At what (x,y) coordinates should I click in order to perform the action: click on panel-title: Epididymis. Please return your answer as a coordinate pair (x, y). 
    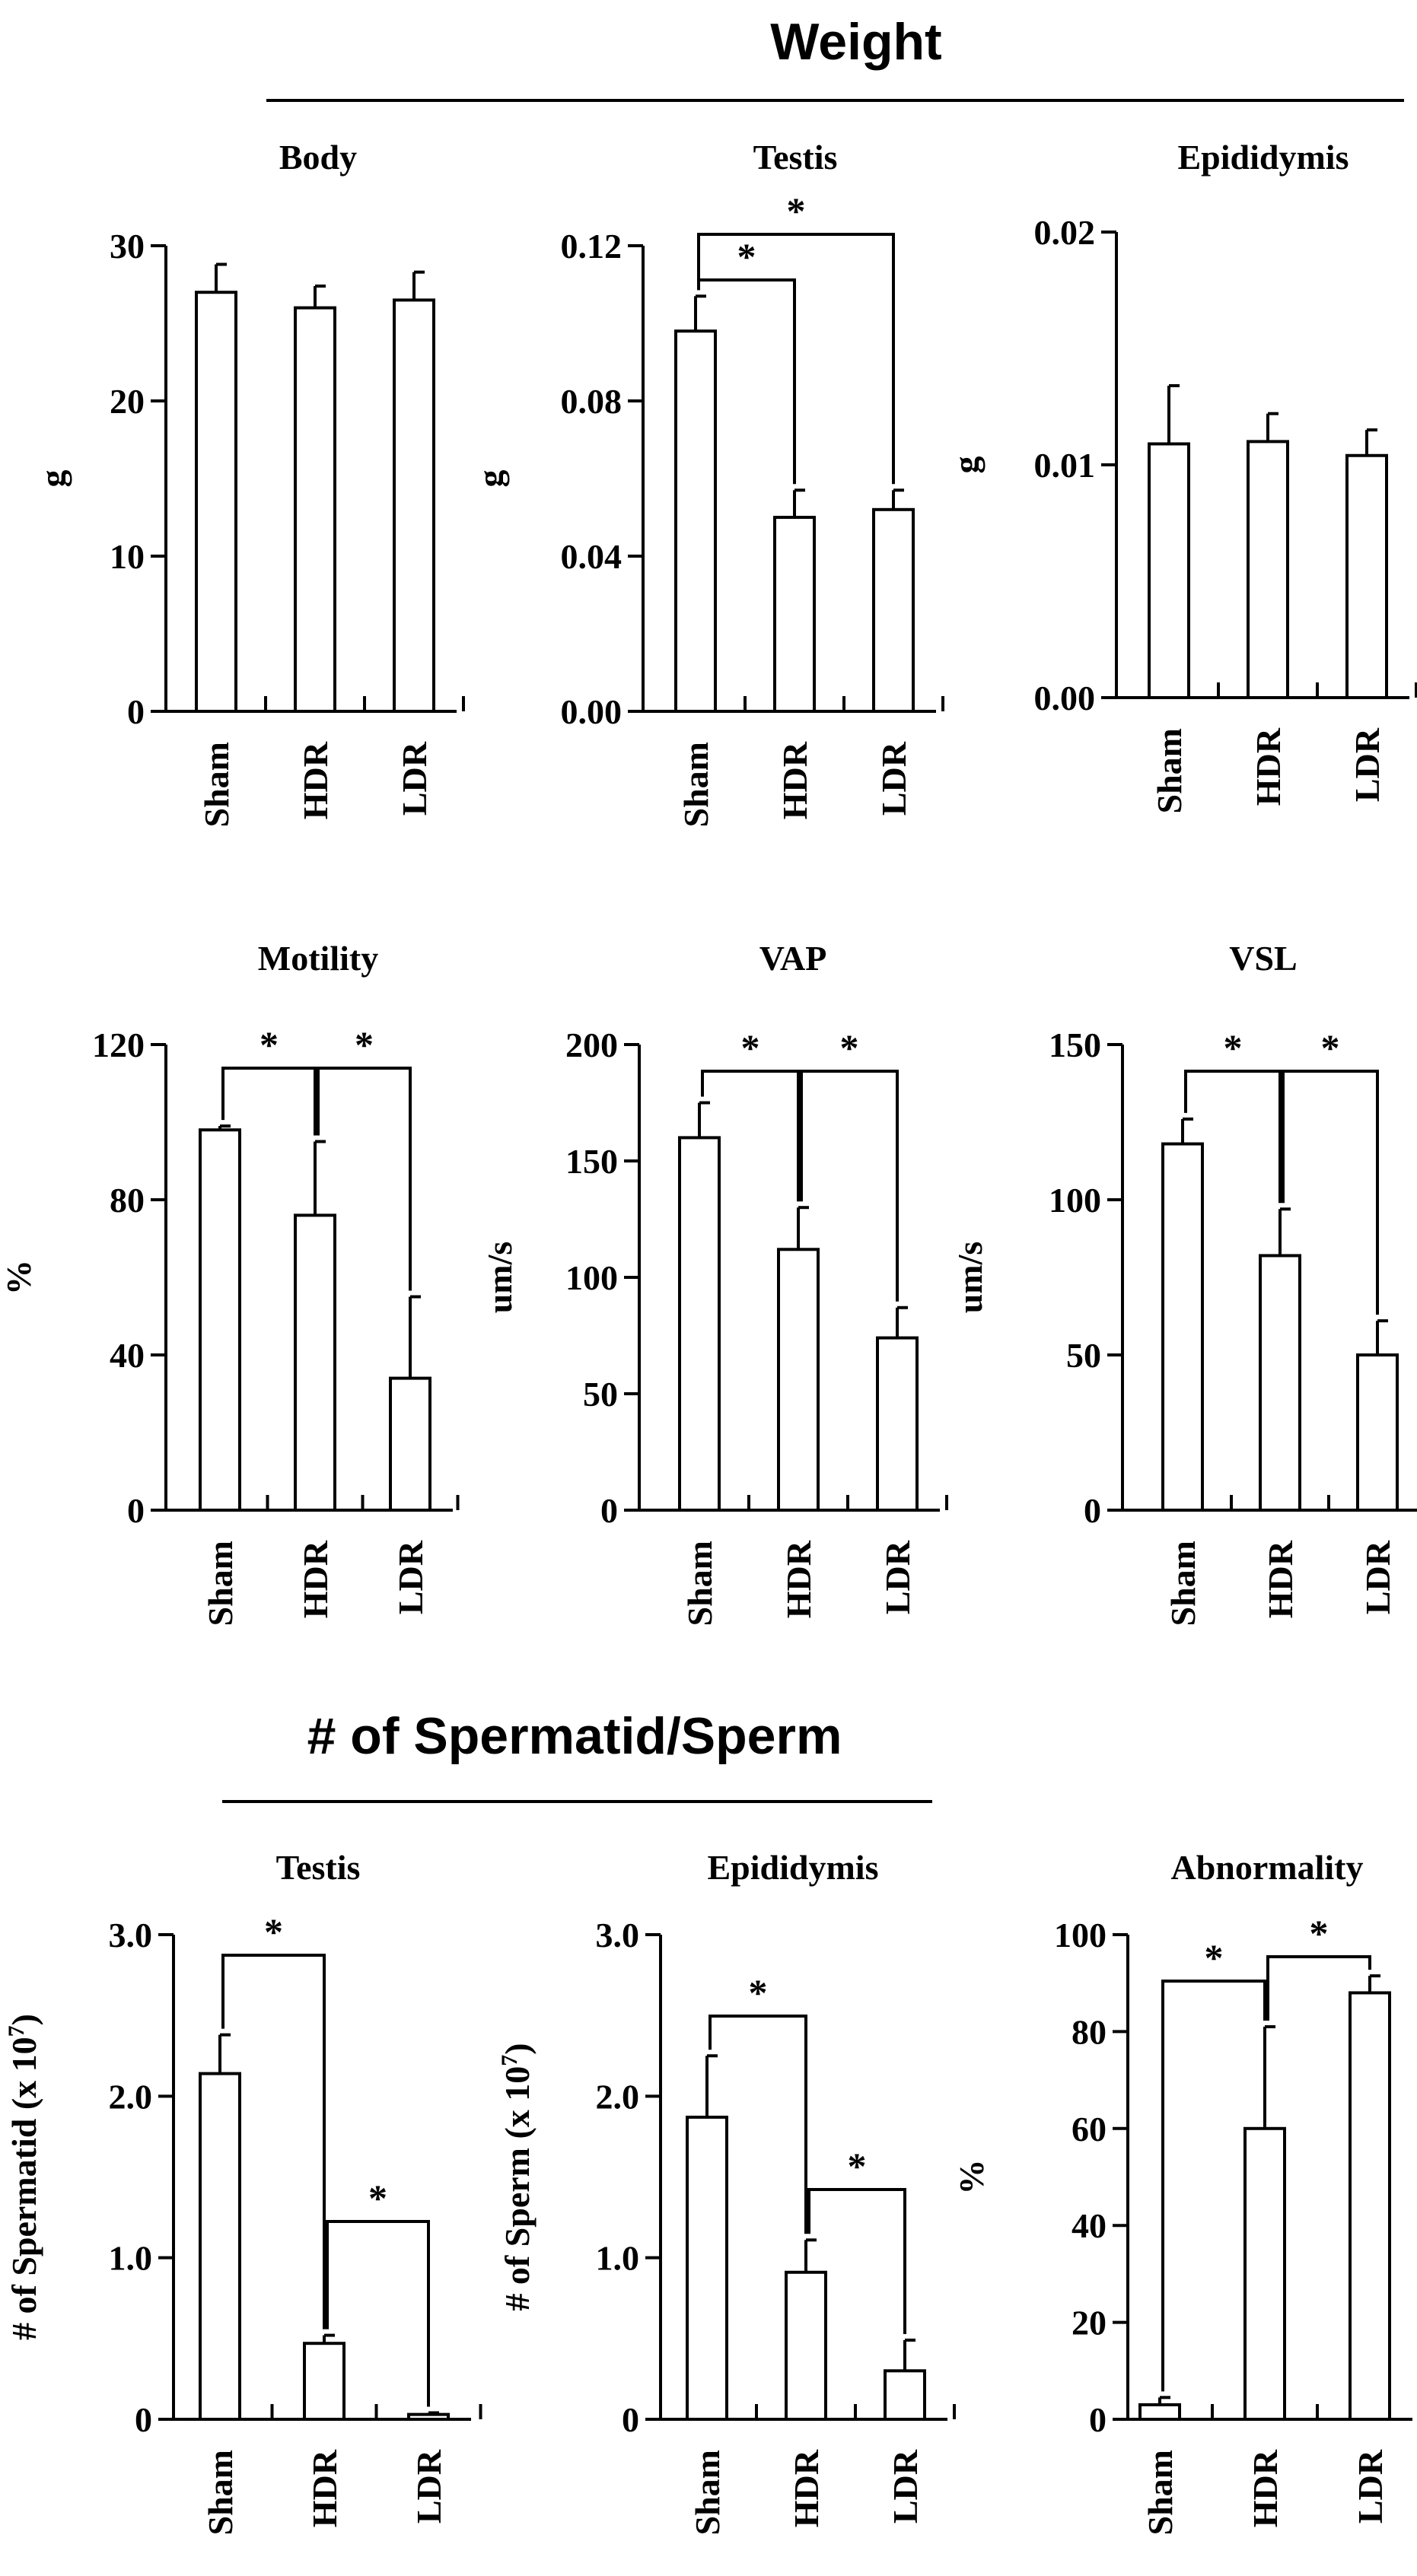
    Looking at the image, I should click on (1263, 158).